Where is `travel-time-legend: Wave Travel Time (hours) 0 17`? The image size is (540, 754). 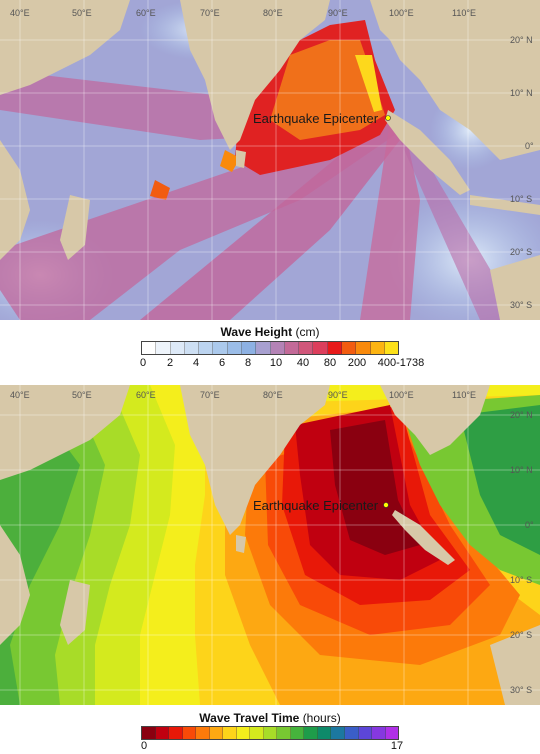
travel-time-legend: Wave Travel Time (hours) 0 17 is located at coordinates (270, 731).